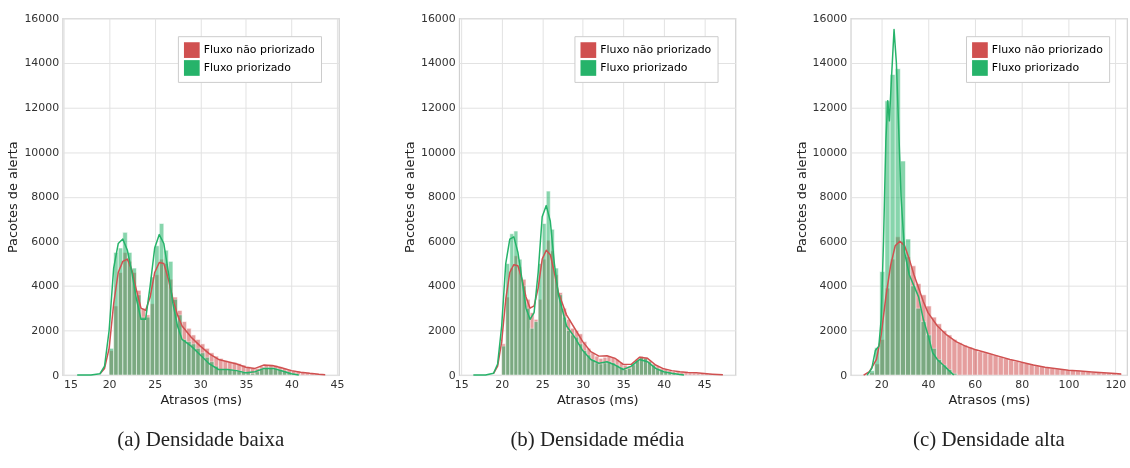  I want to click on x-tick-label: 120, so click(1116, 385).